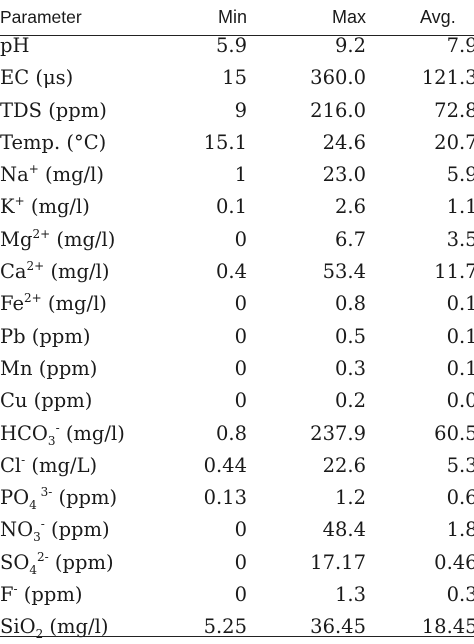 Image resolution: width=474 pixels, height=644 pixels. Describe the element at coordinates (460, 530) in the screenshot. I see `cell-avg: 1.84` at that location.